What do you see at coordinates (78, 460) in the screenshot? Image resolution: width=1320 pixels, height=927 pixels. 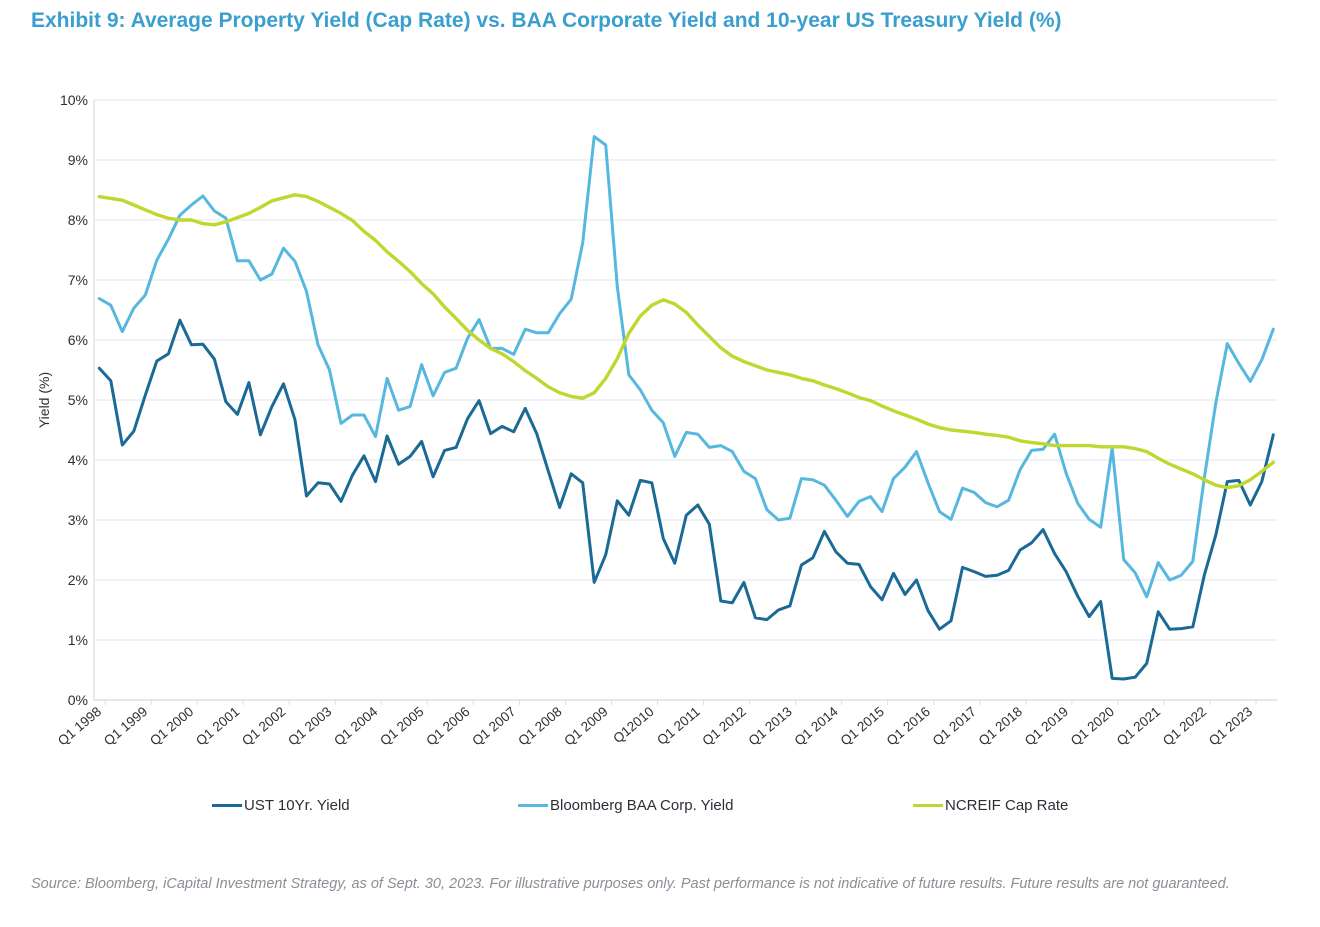 I see `y-tick-label: 4%` at bounding box center [78, 460].